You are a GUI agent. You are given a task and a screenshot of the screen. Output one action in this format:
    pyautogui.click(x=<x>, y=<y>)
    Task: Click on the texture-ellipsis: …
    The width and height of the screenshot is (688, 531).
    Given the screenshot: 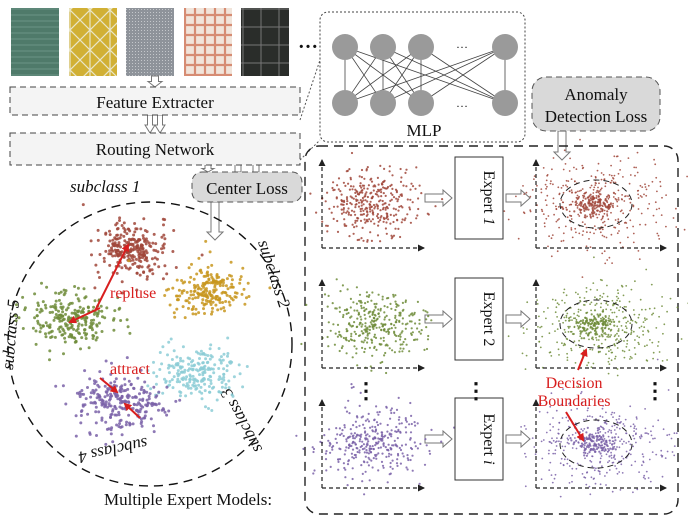 What is the action you would take?
    pyautogui.click(x=308, y=42)
    